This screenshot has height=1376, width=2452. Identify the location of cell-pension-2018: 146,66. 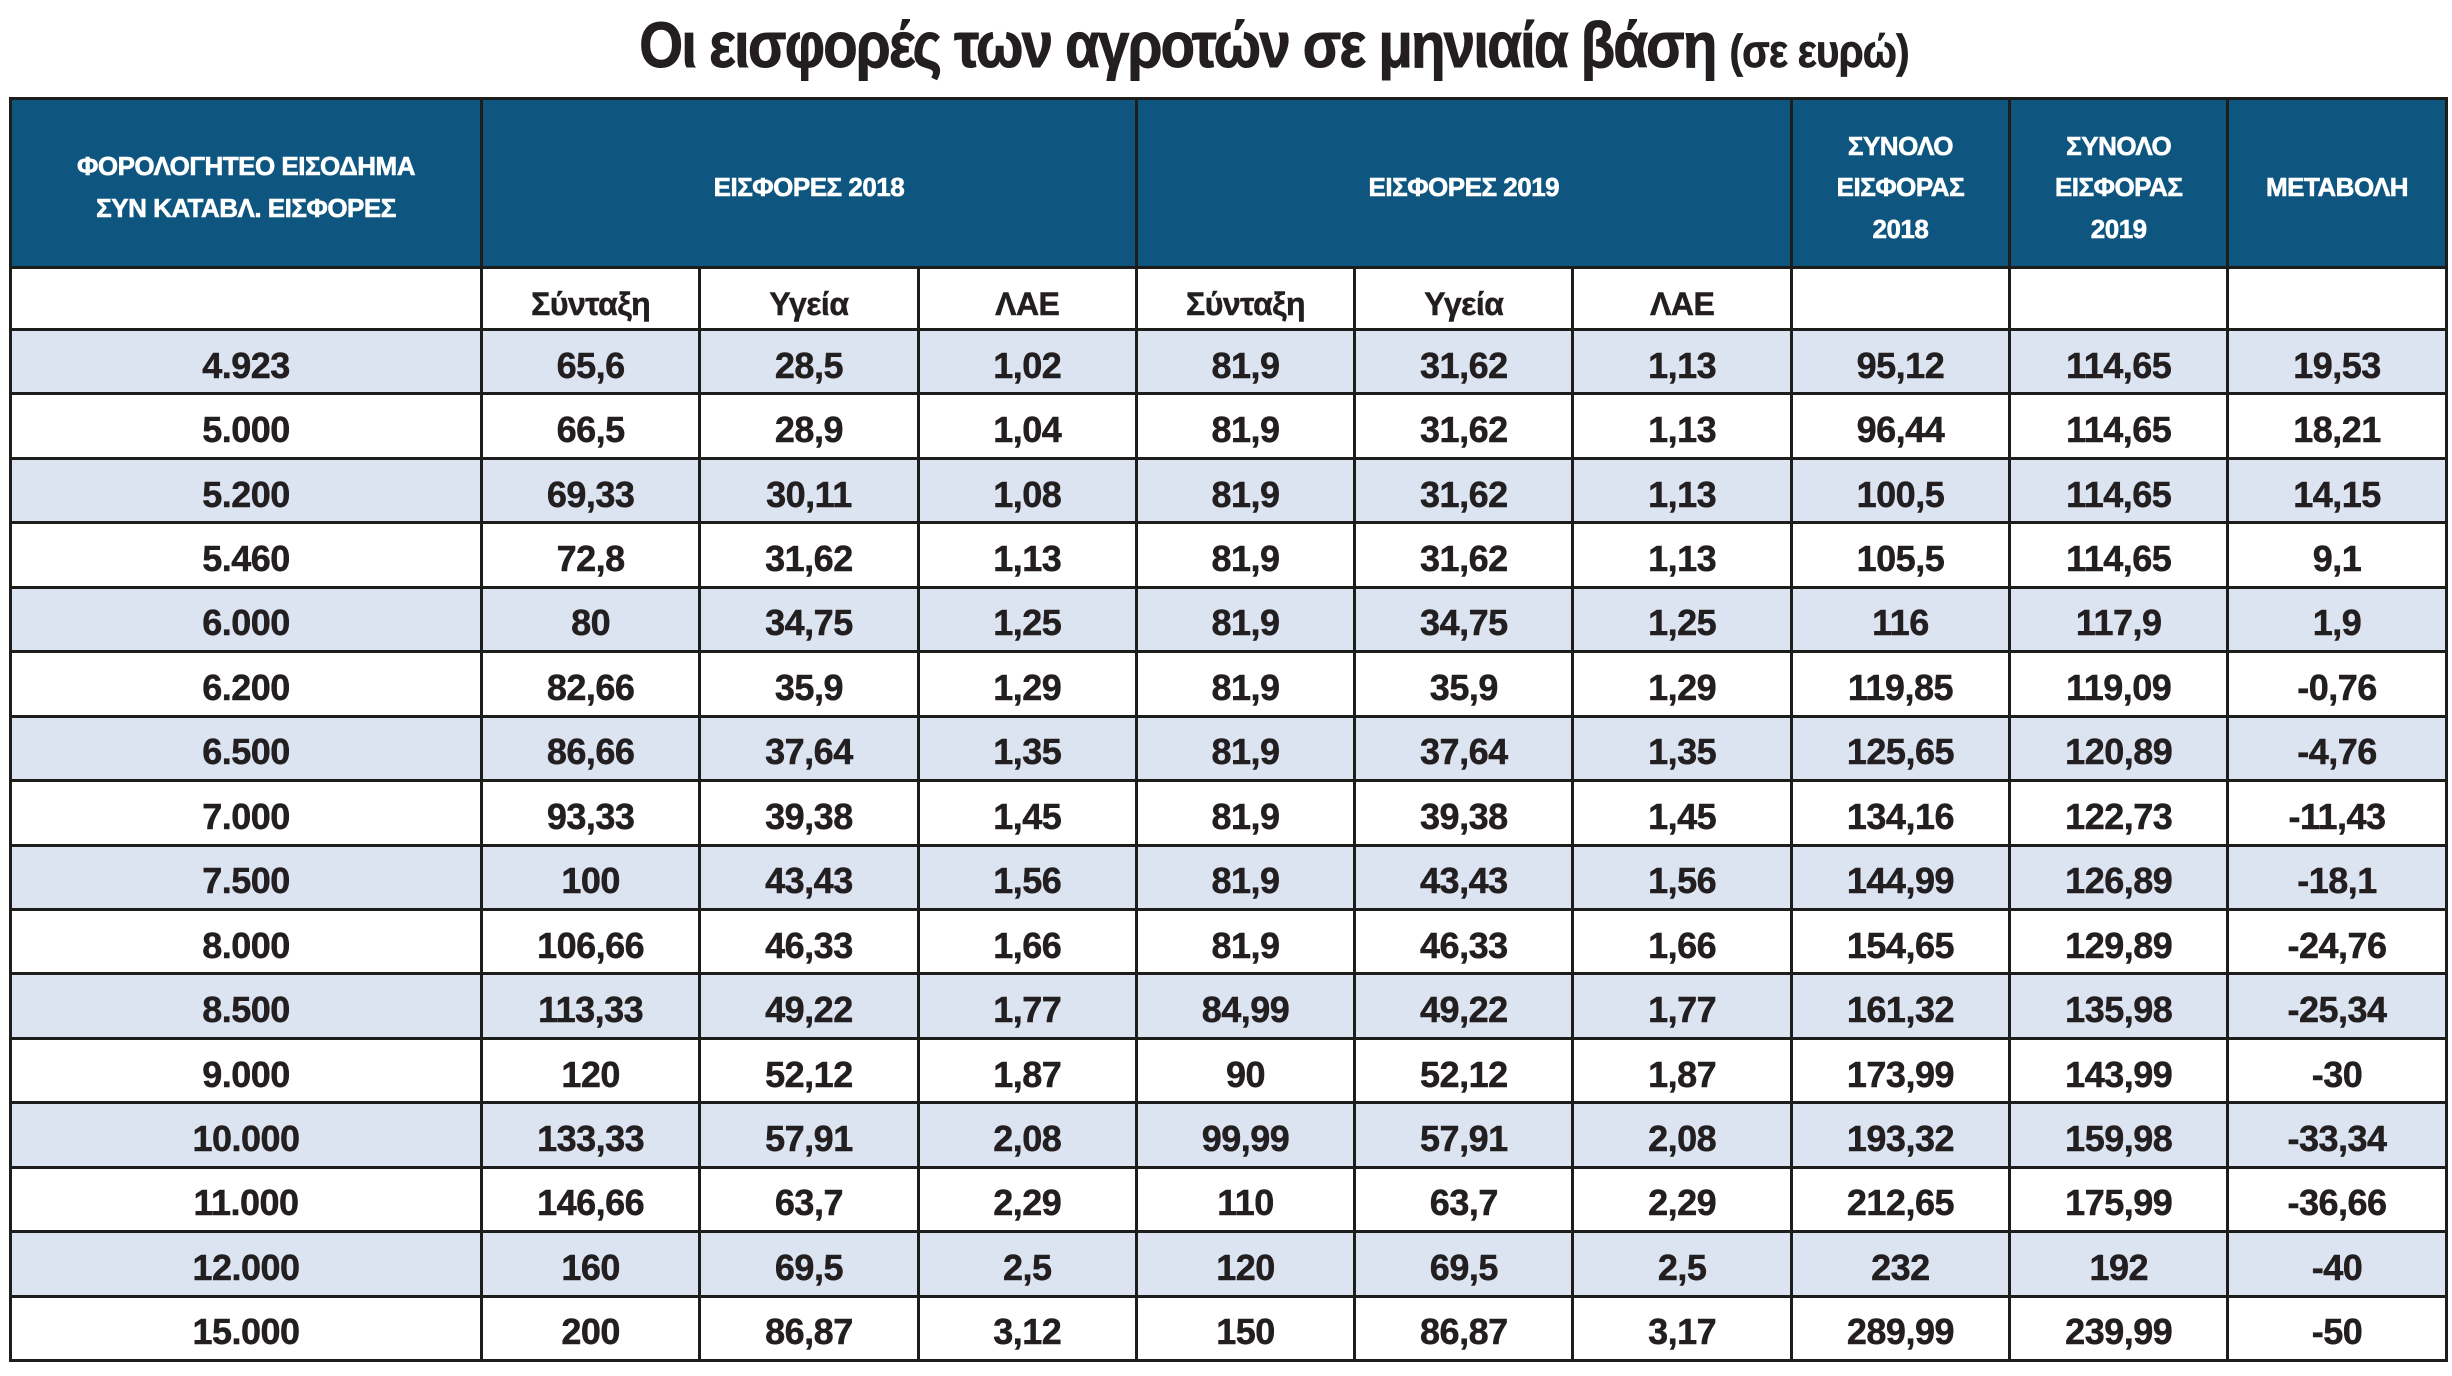
(590, 1199).